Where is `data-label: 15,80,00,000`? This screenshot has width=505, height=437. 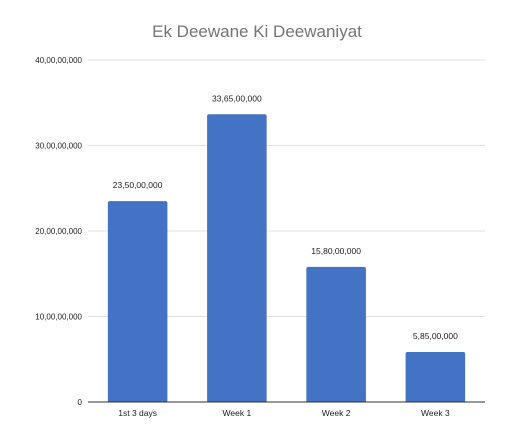
data-label: 15,80,00,000 is located at coordinates (336, 251).